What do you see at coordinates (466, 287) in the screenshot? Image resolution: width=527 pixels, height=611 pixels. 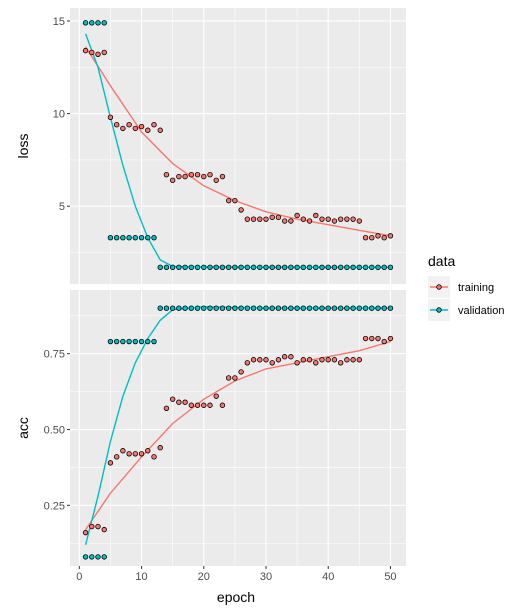 I see `legend: data training validation` at bounding box center [466, 287].